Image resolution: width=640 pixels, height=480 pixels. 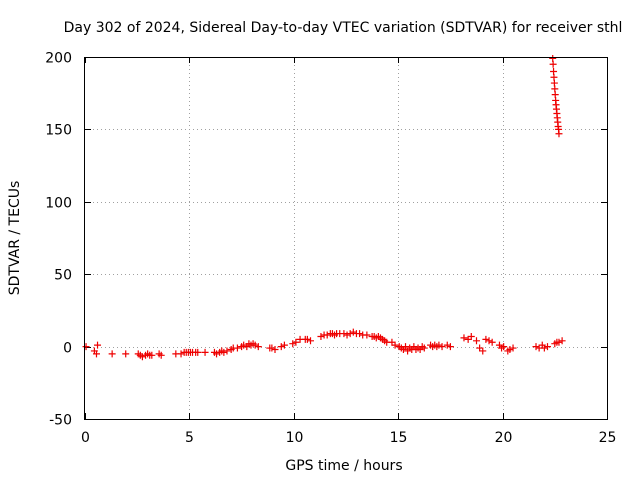 What do you see at coordinates (60, 421) in the screenshot?
I see `y-tick-label: -50` at bounding box center [60, 421].